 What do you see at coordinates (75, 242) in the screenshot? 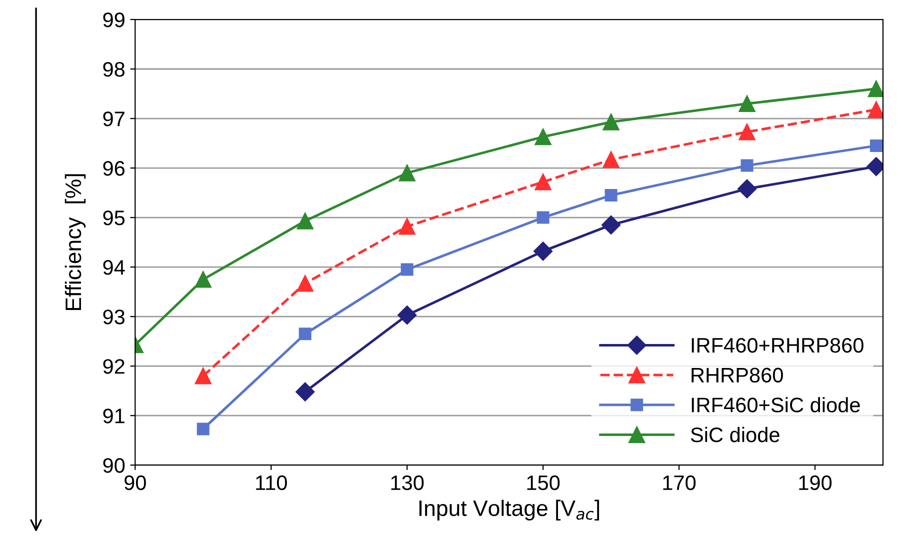
I see `y-axis-title: Efficiency [%]` at bounding box center [75, 242].